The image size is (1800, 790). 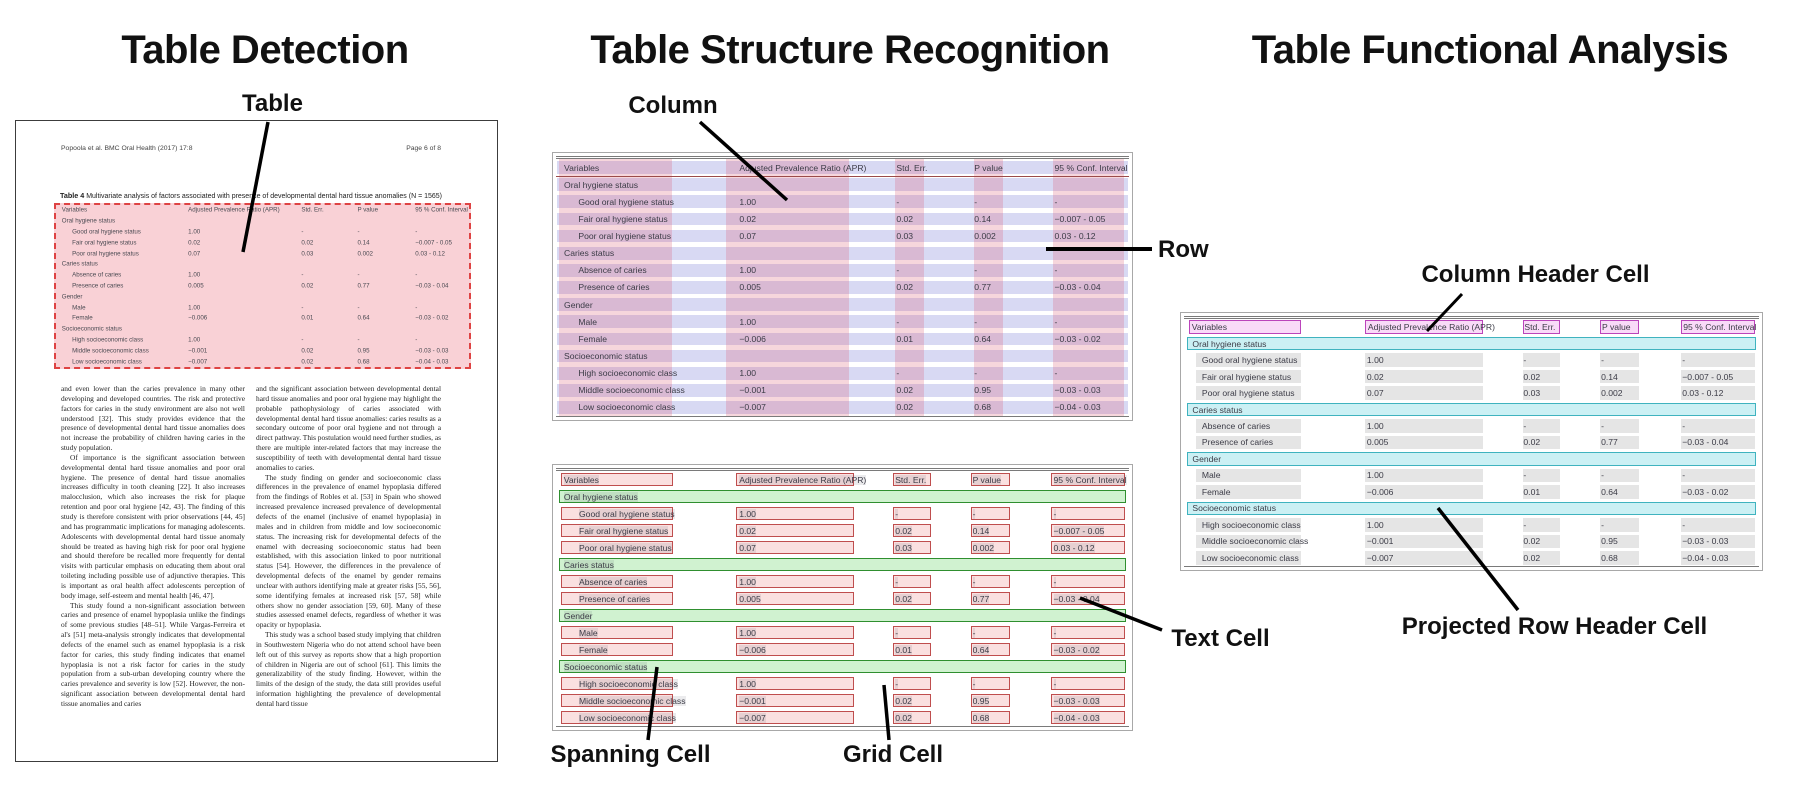 What do you see at coordinates (1088, 649) in the screenshot?
I see `grid-cell-box: −0.03 - 0.02` at bounding box center [1088, 649].